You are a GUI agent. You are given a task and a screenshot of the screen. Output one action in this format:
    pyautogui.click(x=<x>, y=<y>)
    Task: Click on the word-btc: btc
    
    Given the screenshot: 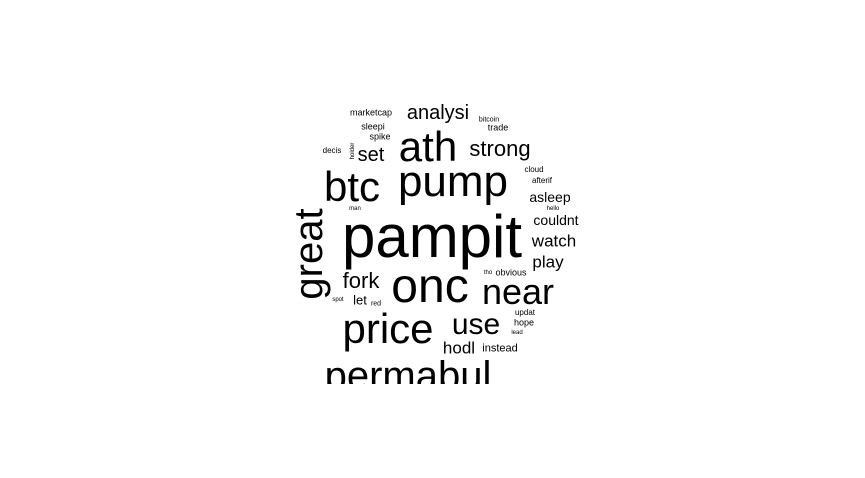 What is the action you would take?
    pyautogui.click(x=352, y=186)
    